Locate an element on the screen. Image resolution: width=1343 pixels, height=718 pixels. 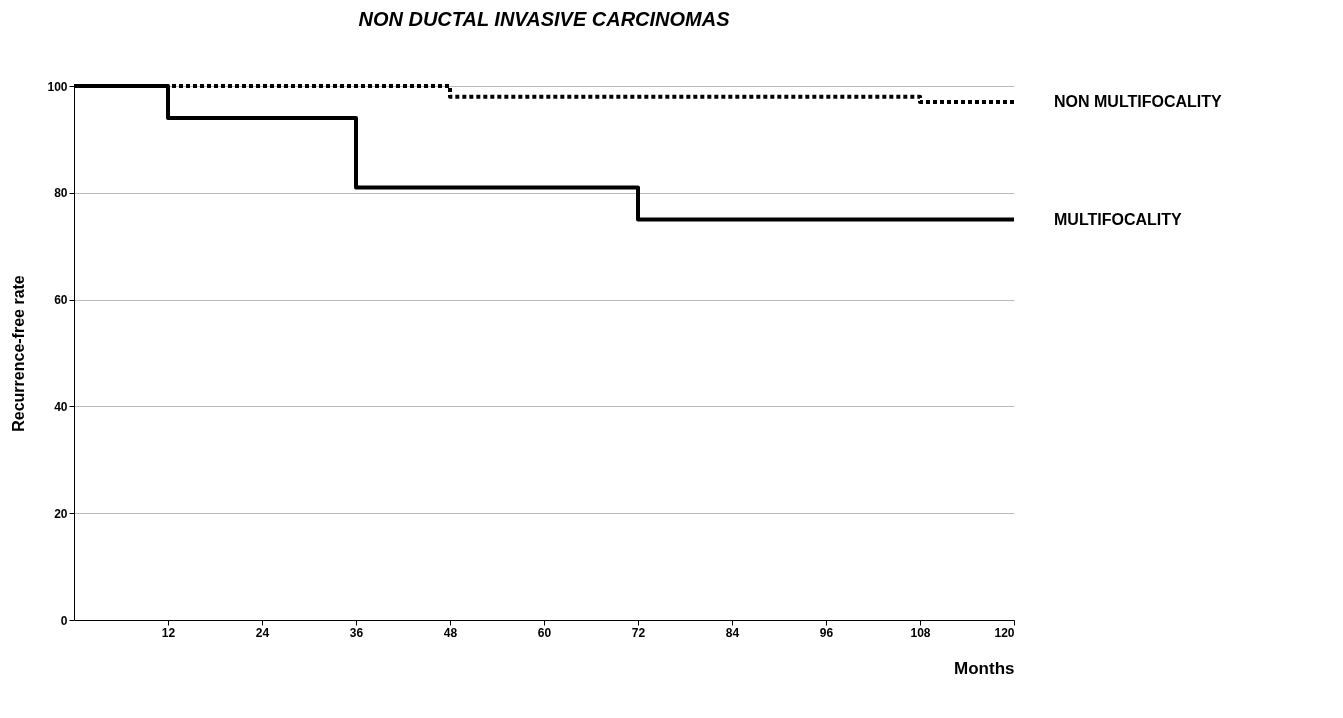
y-tick-label: 80 is located at coordinates (61, 193).